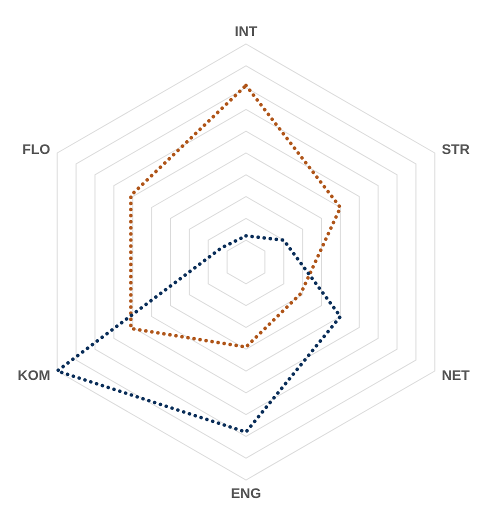 The height and width of the screenshot is (505, 477). What do you see at coordinates (456, 374) in the screenshot?
I see `spoke-label: NET` at bounding box center [456, 374].